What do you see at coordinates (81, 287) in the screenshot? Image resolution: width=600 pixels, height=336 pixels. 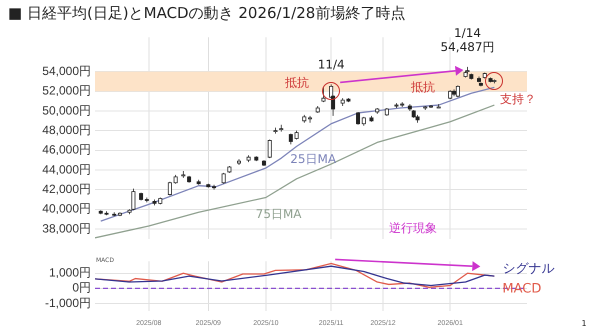 I see `y-tick-label: 0円` at bounding box center [81, 287].